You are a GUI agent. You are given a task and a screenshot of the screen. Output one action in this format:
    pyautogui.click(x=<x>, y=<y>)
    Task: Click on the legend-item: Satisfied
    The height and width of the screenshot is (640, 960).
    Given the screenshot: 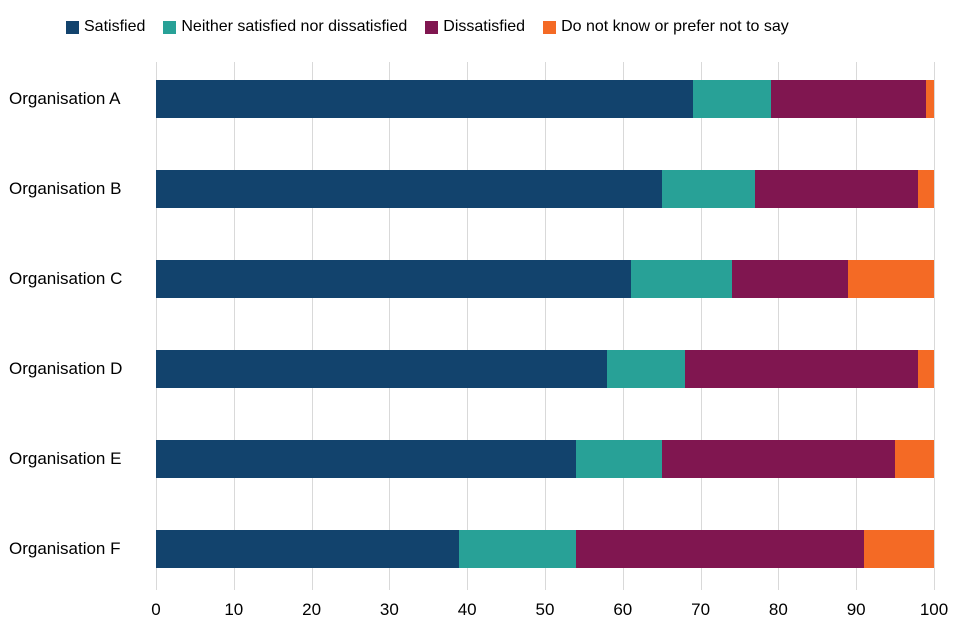 What is the action you would take?
    pyautogui.click(x=105, y=27)
    